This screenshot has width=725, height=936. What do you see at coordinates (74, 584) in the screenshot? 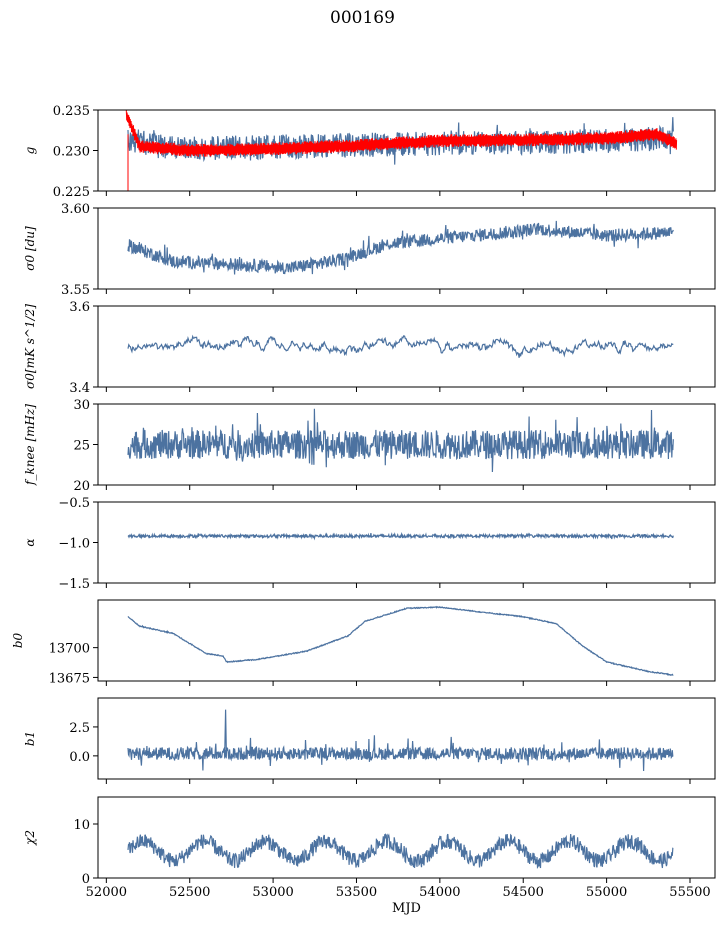
I see `ytick-label: −1.5` at bounding box center [74, 584].